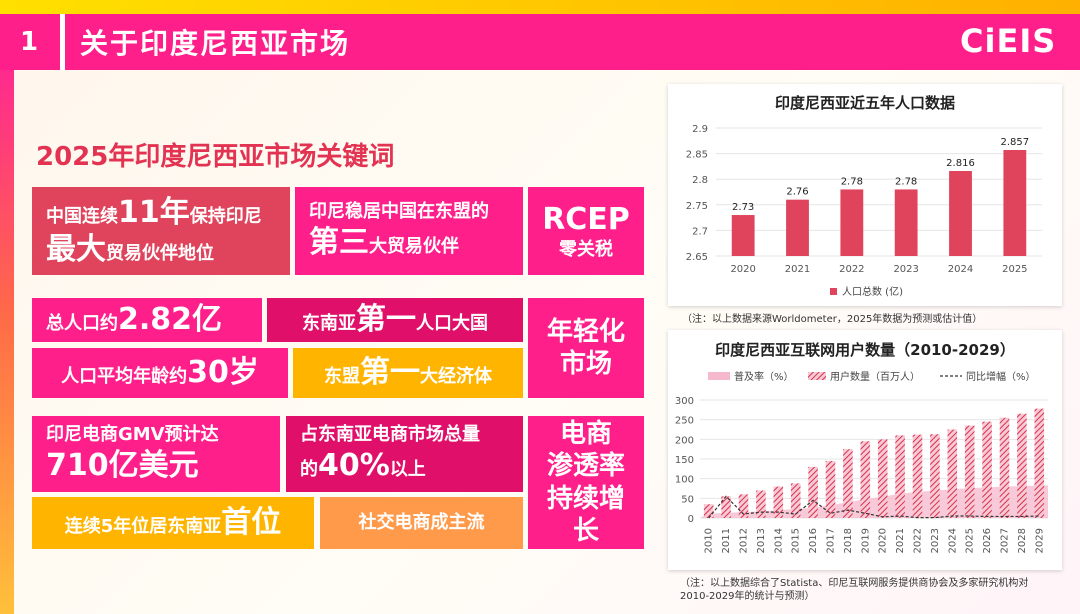 The image size is (1080, 614). Describe the element at coordinates (414, 246) in the screenshot. I see `kw-text: 大贸易伙伴` at that location.